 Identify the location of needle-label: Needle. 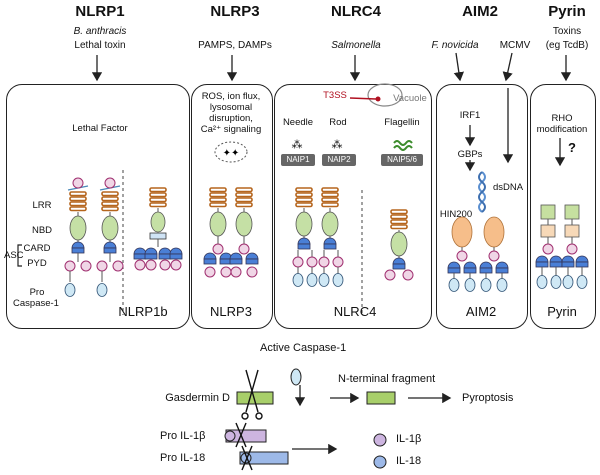
(298, 122).